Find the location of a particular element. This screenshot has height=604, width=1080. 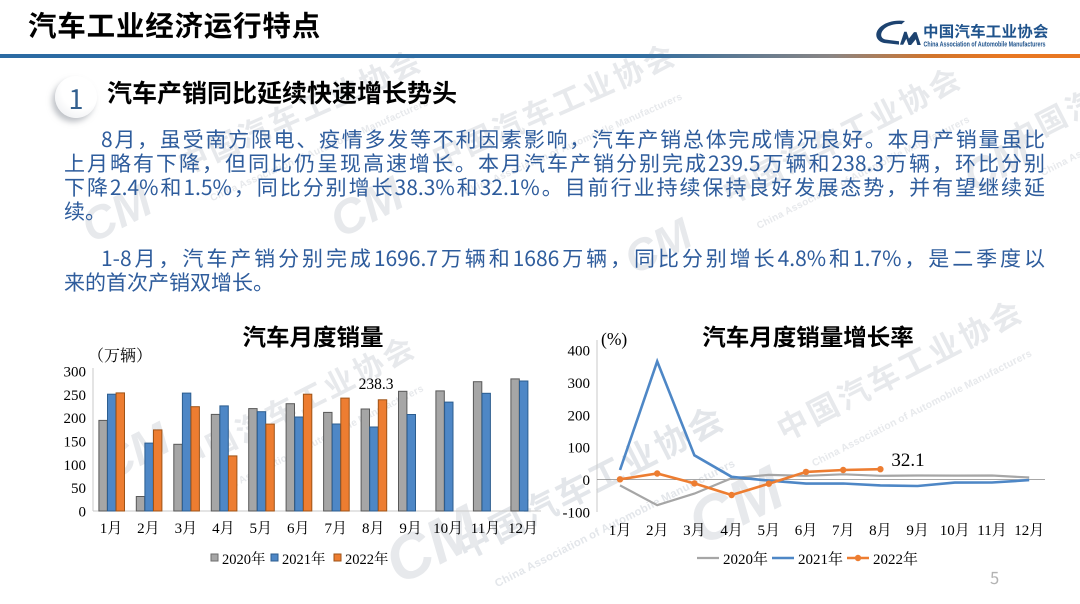

svg-text: 50 is located at coordinates (78, 489).